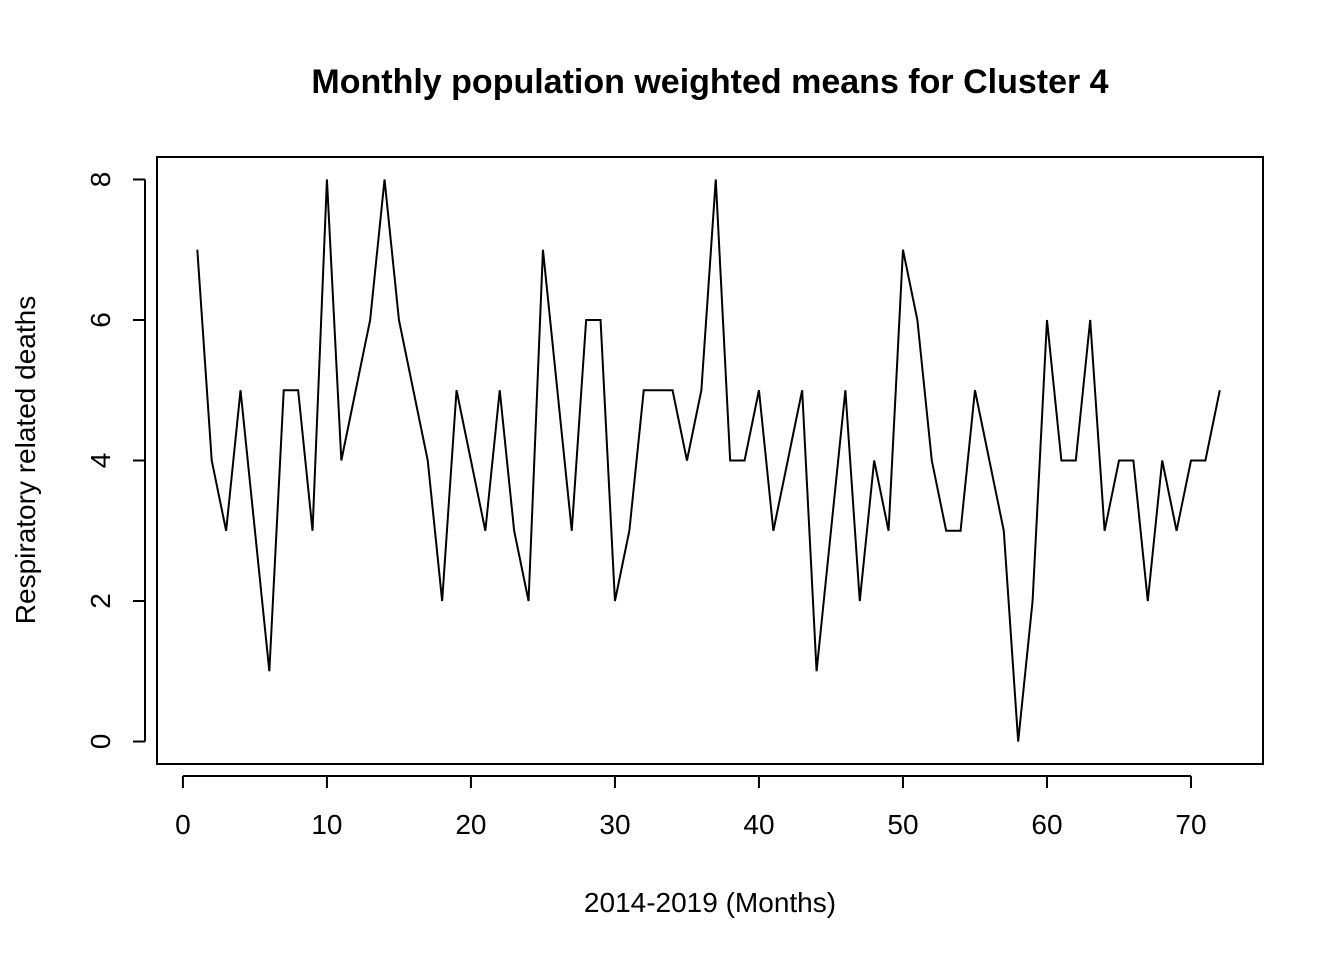  What do you see at coordinates (691, 807) in the screenshot?
I see `x-axis: 0 10 20 30 40 50 60 70` at bounding box center [691, 807].